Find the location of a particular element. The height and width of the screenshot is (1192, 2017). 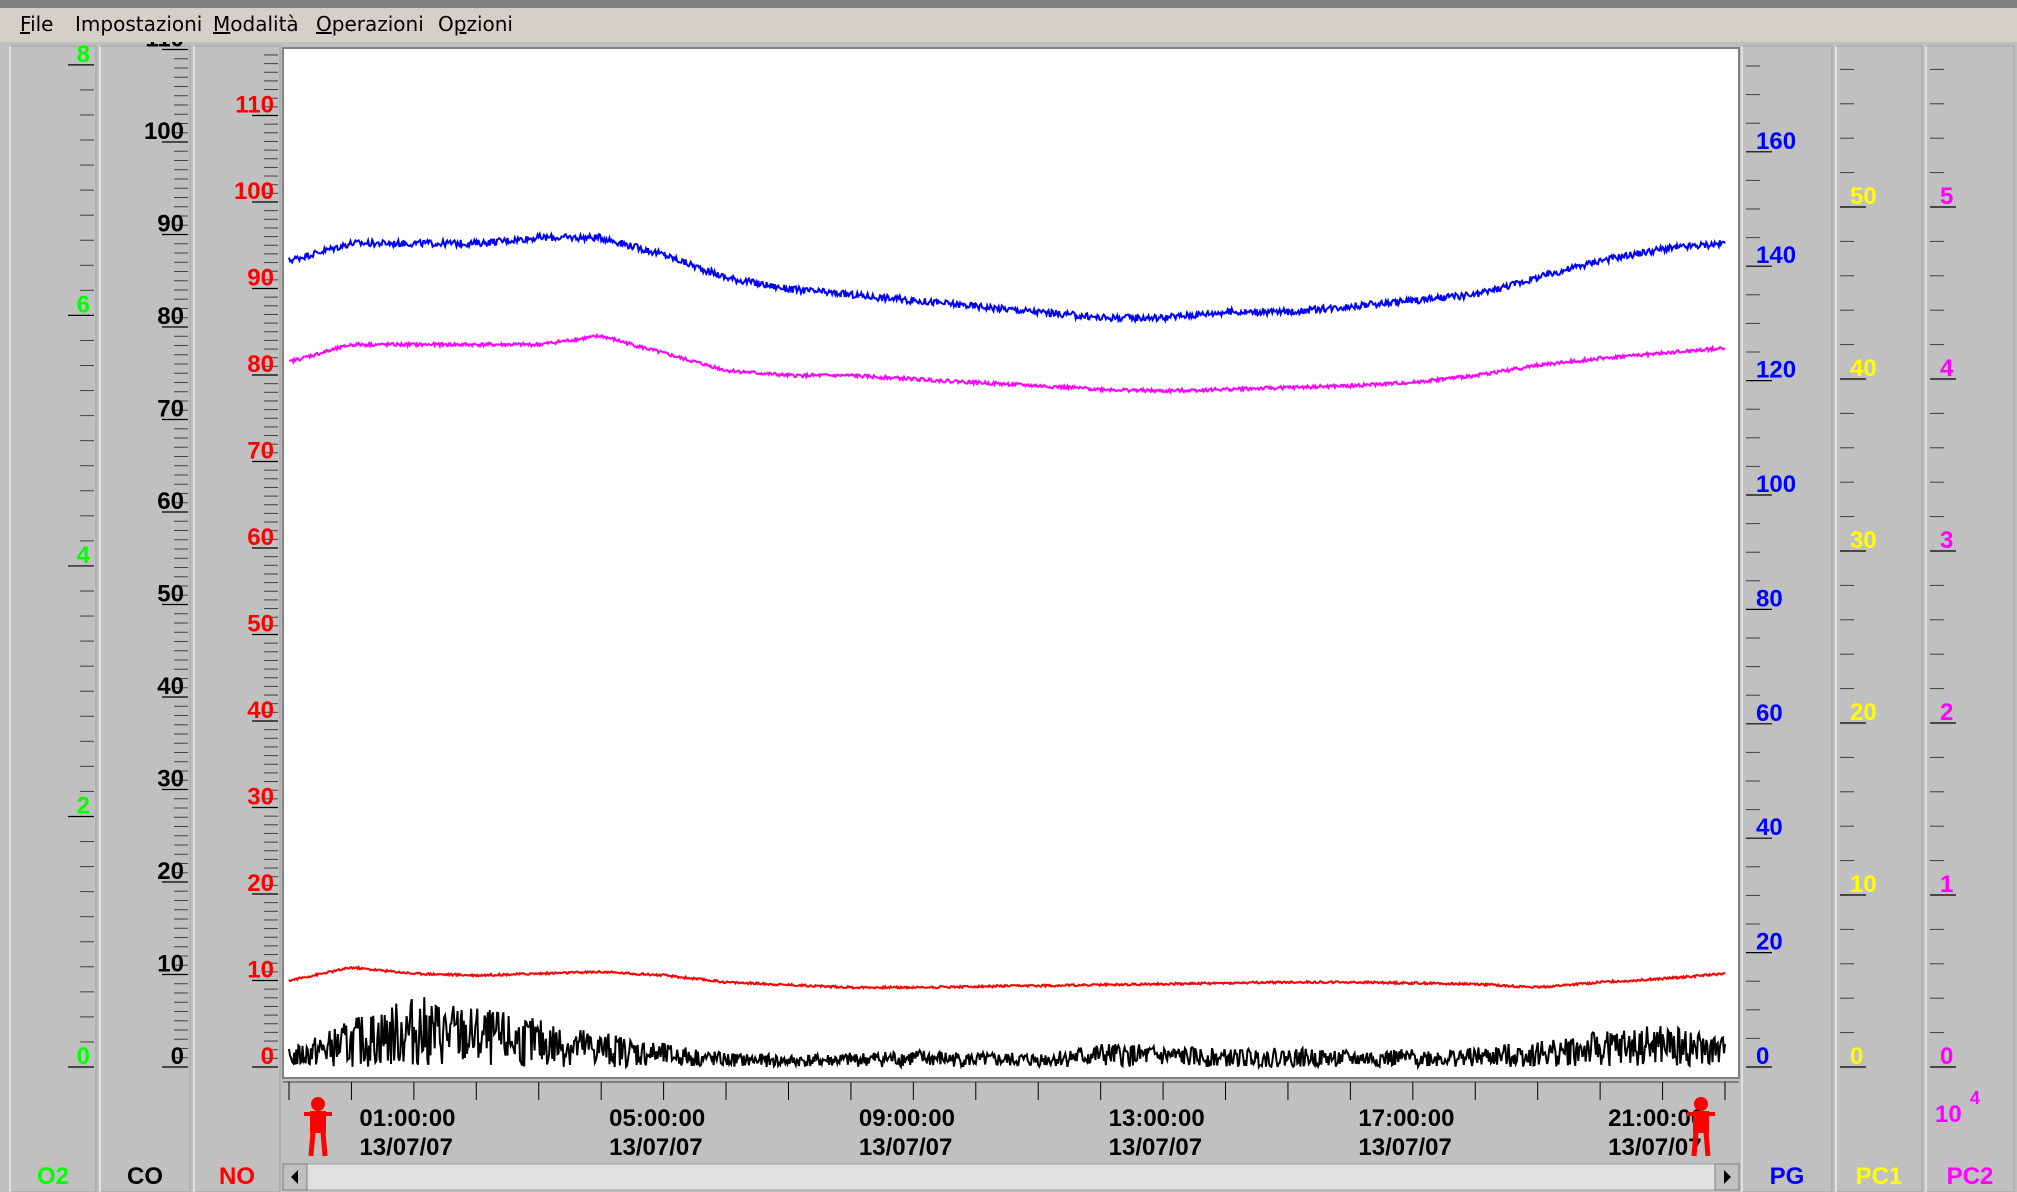

axis-tick-label-no: 70 is located at coordinates (260, 451).